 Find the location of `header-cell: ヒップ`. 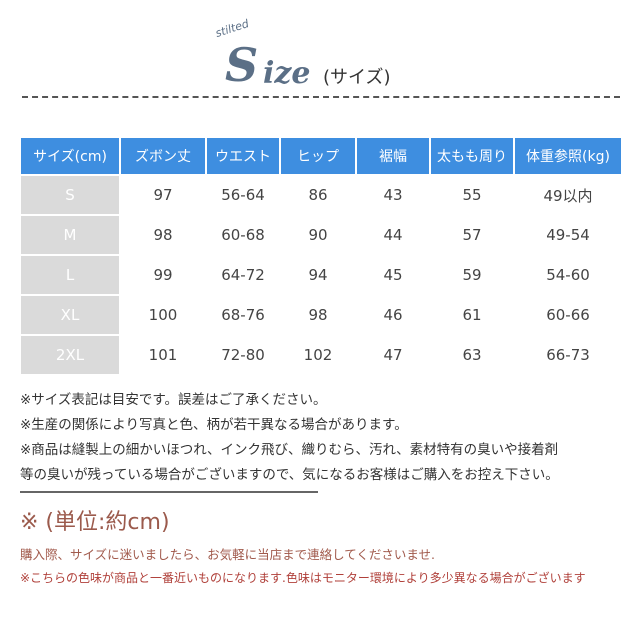

header-cell: ヒップ is located at coordinates (318, 156).